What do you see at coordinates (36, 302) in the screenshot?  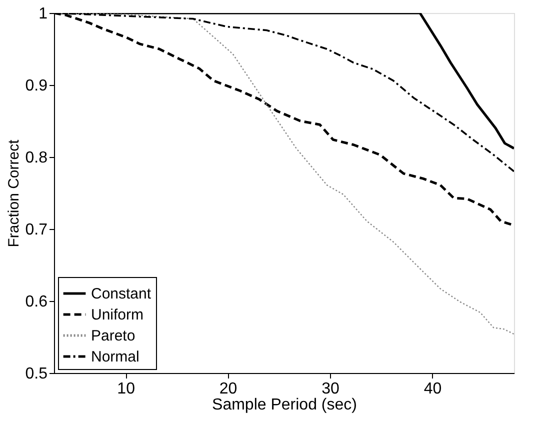 I see `y-tick-label: 0.6` at bounding box center [36, 302].